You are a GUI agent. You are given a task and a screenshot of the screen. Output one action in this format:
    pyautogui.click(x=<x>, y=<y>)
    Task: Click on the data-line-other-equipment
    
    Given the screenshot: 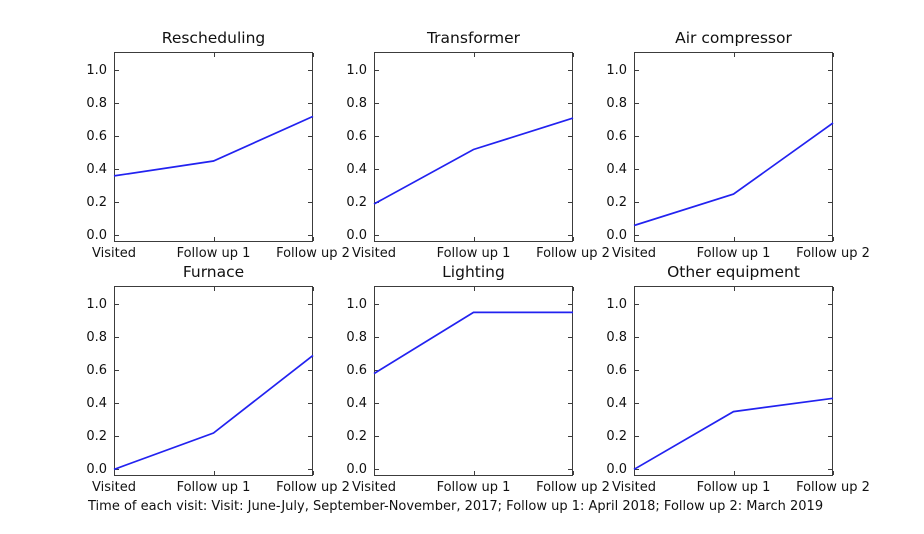 What is the action you would take?
    pyautogui.click(x=733, y=434)
    